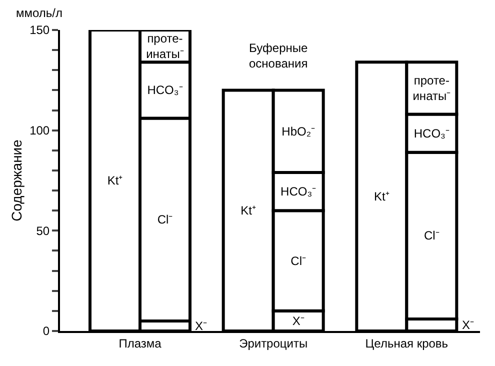  Describe the element at coordinates (273, 343) in the screenshot. I see `x-tick-label: Эритроциты` at that location.